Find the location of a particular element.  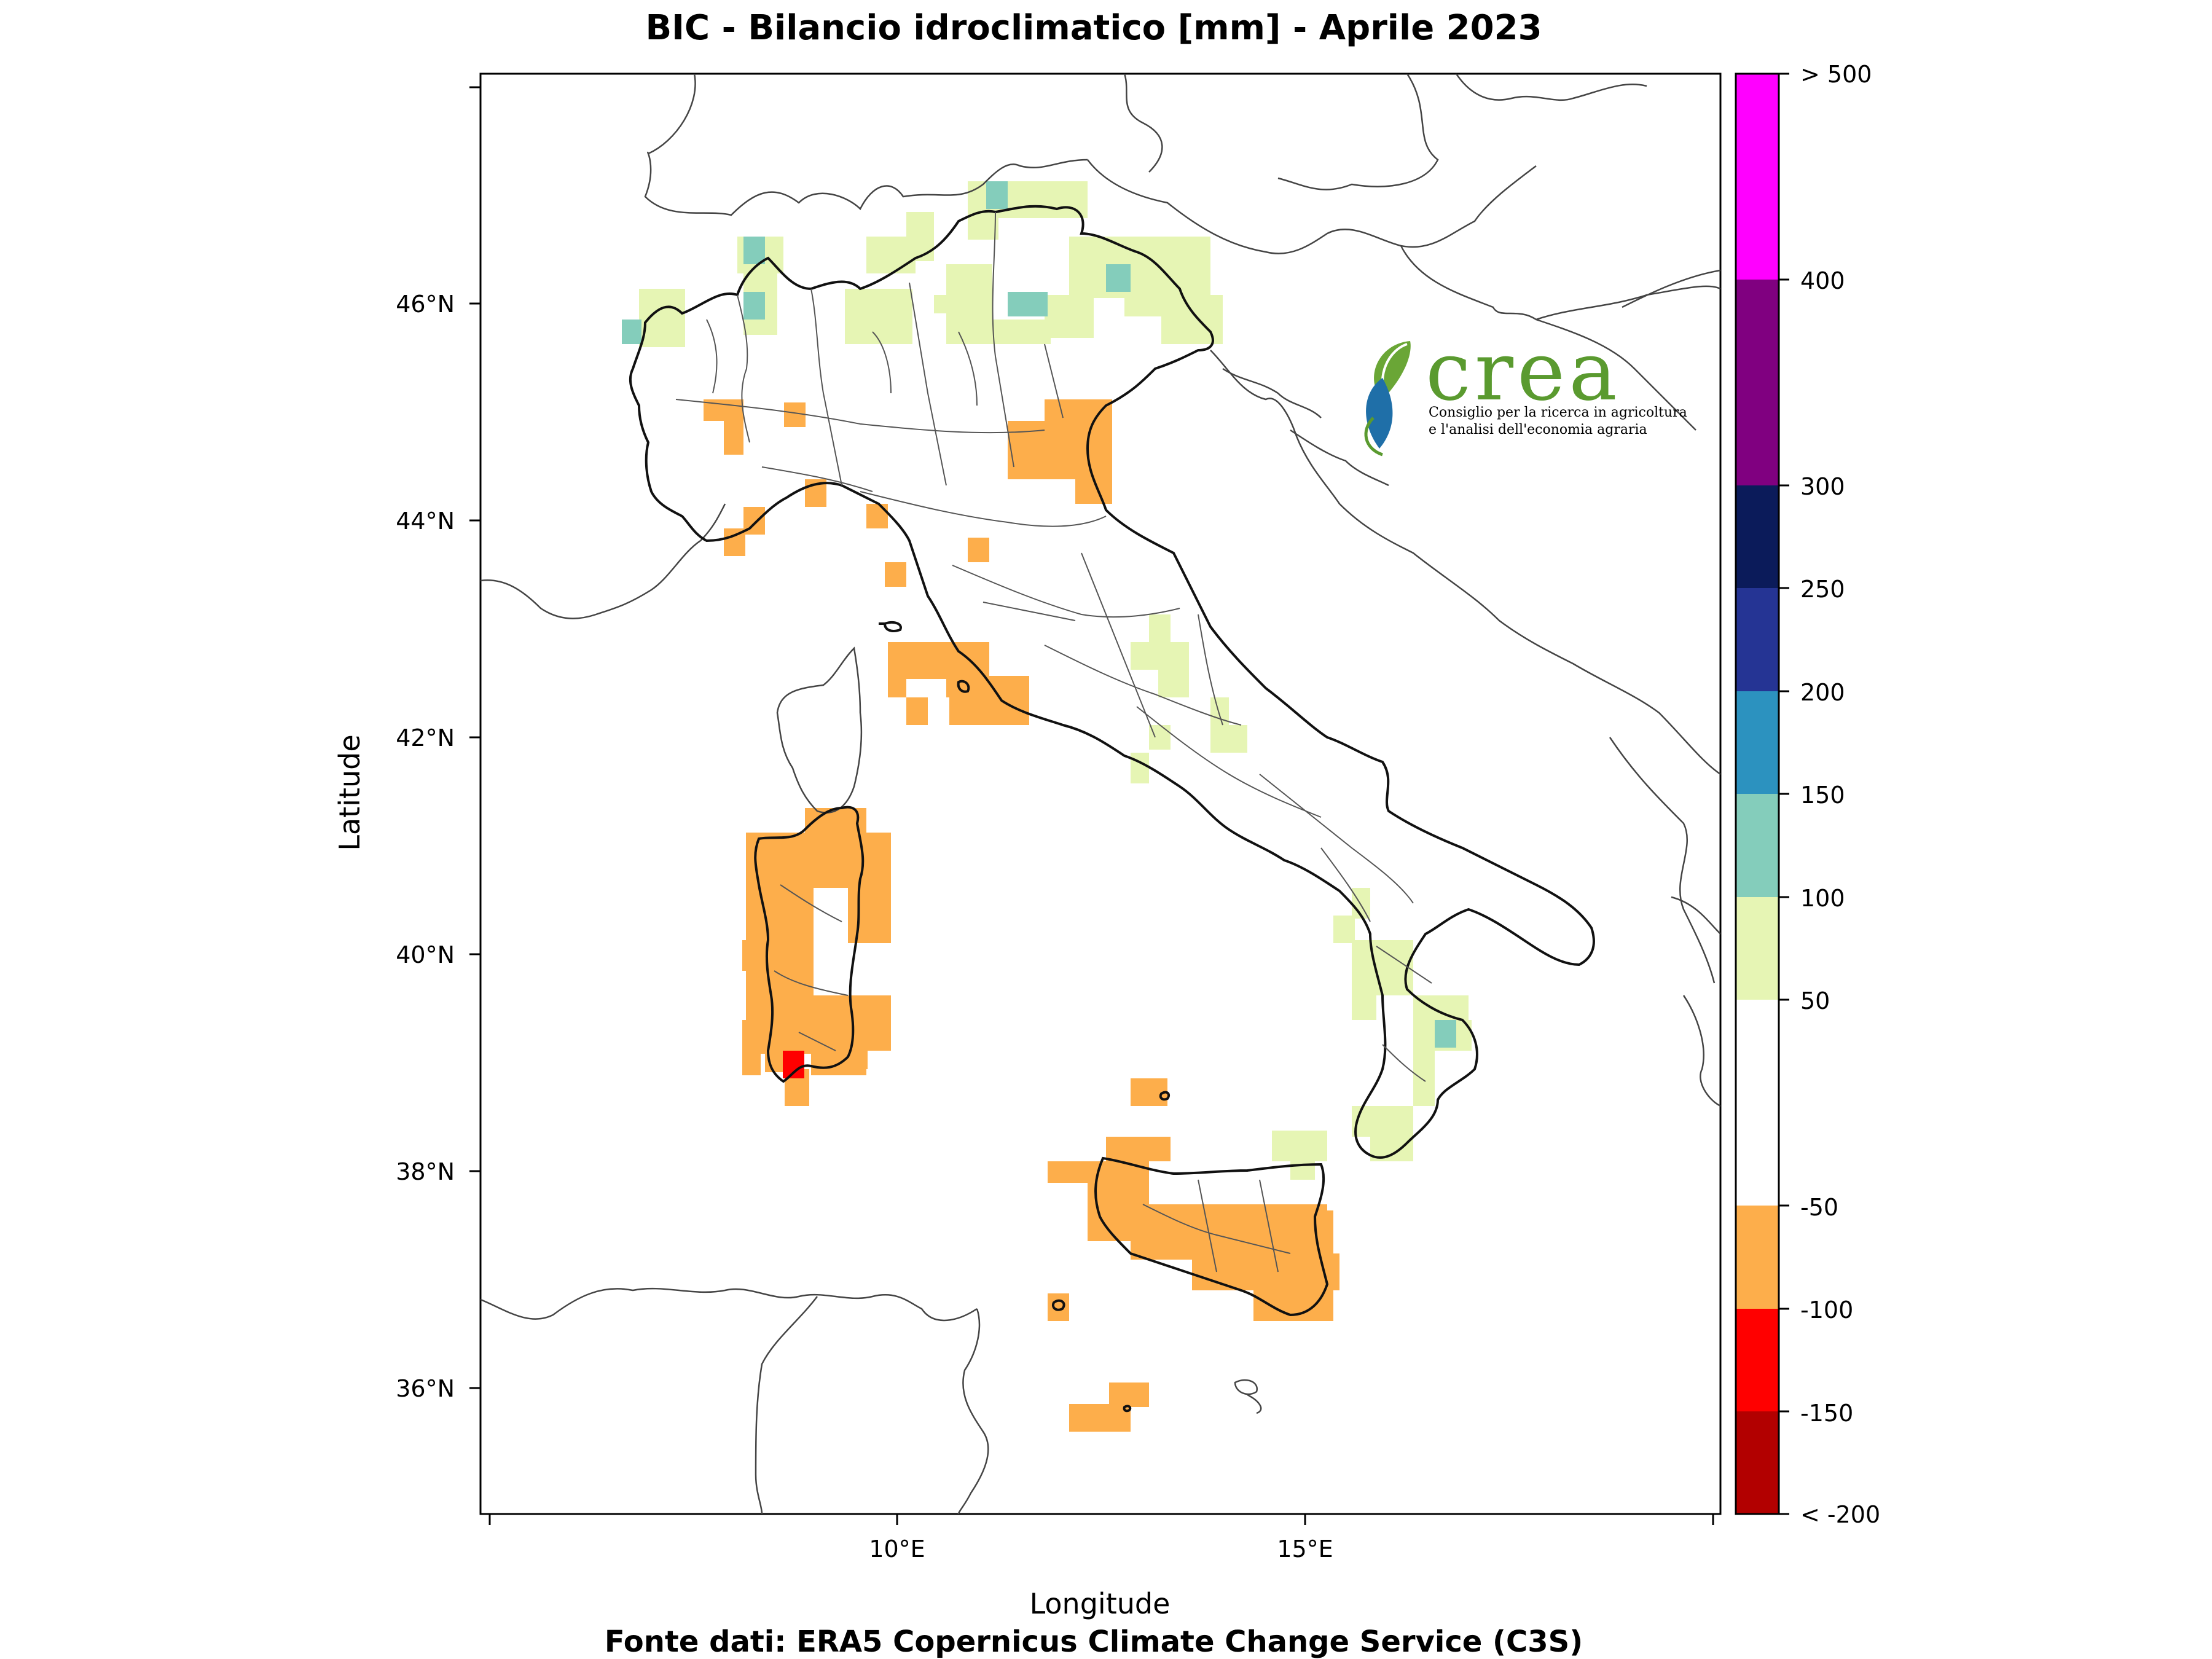

colorbar-label: -150 is located at coordinates (1826, 1413).